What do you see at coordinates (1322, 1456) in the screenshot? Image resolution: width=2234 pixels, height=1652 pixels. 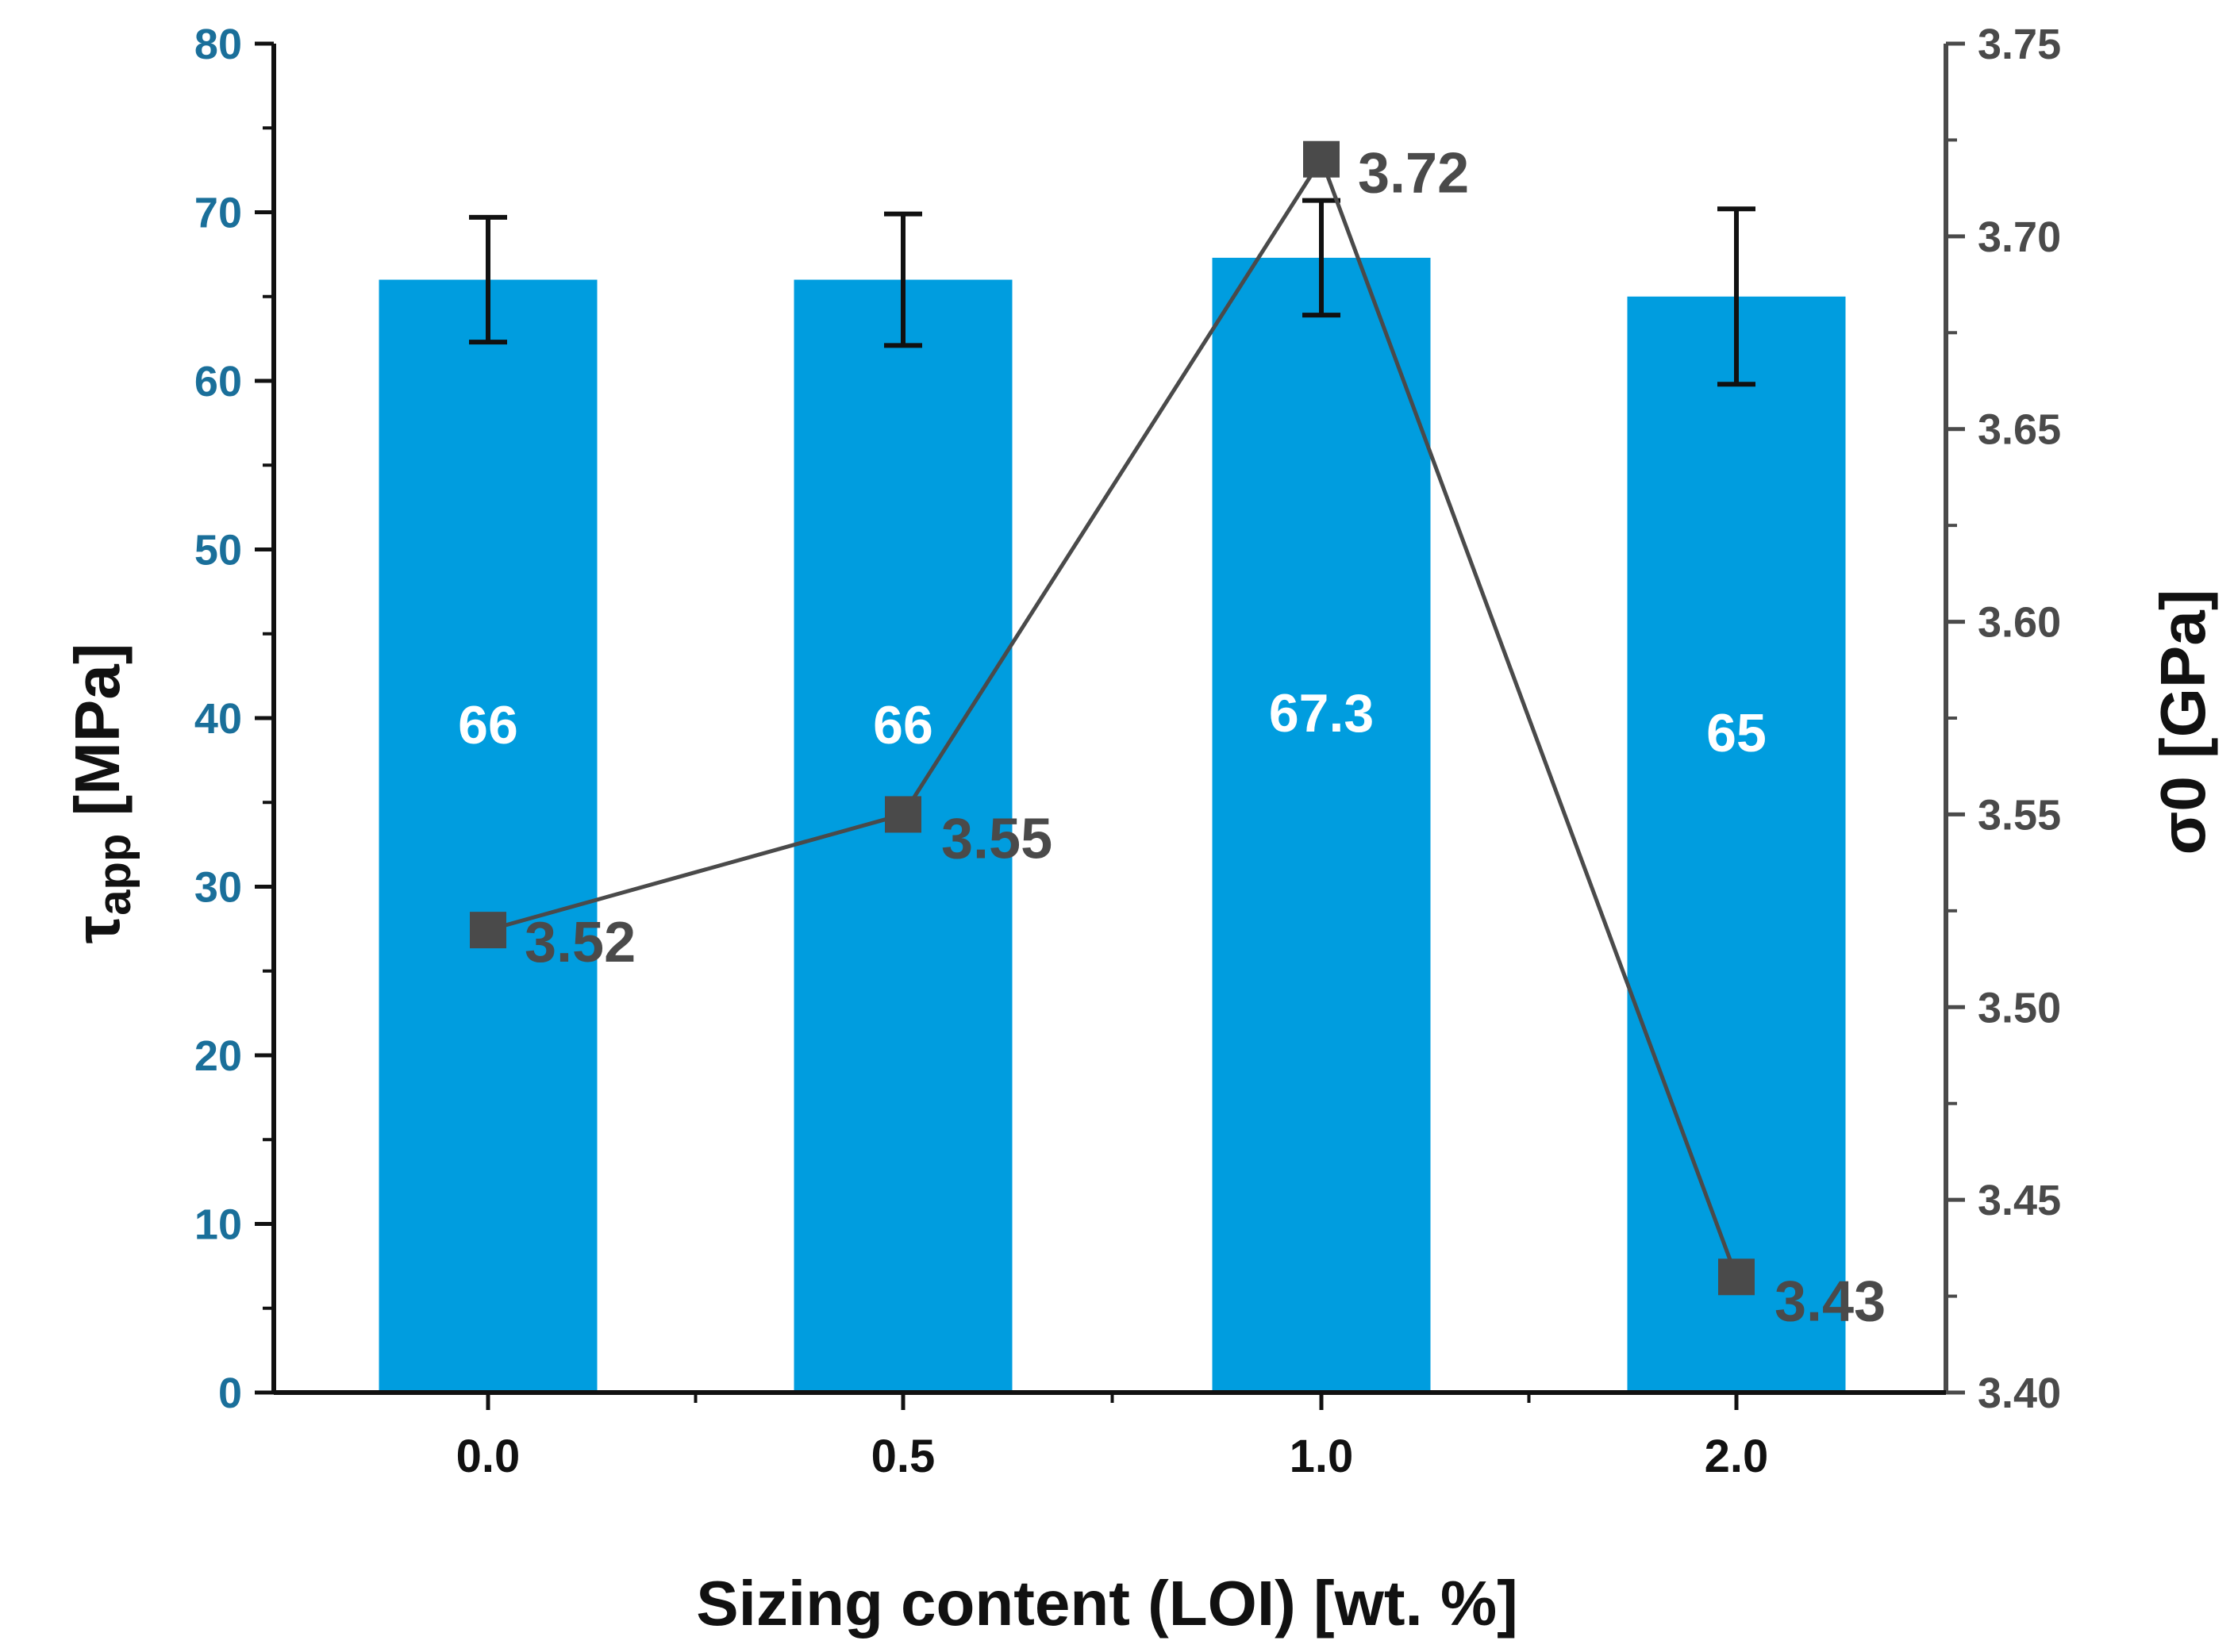 I see `x-tick-label-1.0: 1.0` at bounding box center [1322, 1456].